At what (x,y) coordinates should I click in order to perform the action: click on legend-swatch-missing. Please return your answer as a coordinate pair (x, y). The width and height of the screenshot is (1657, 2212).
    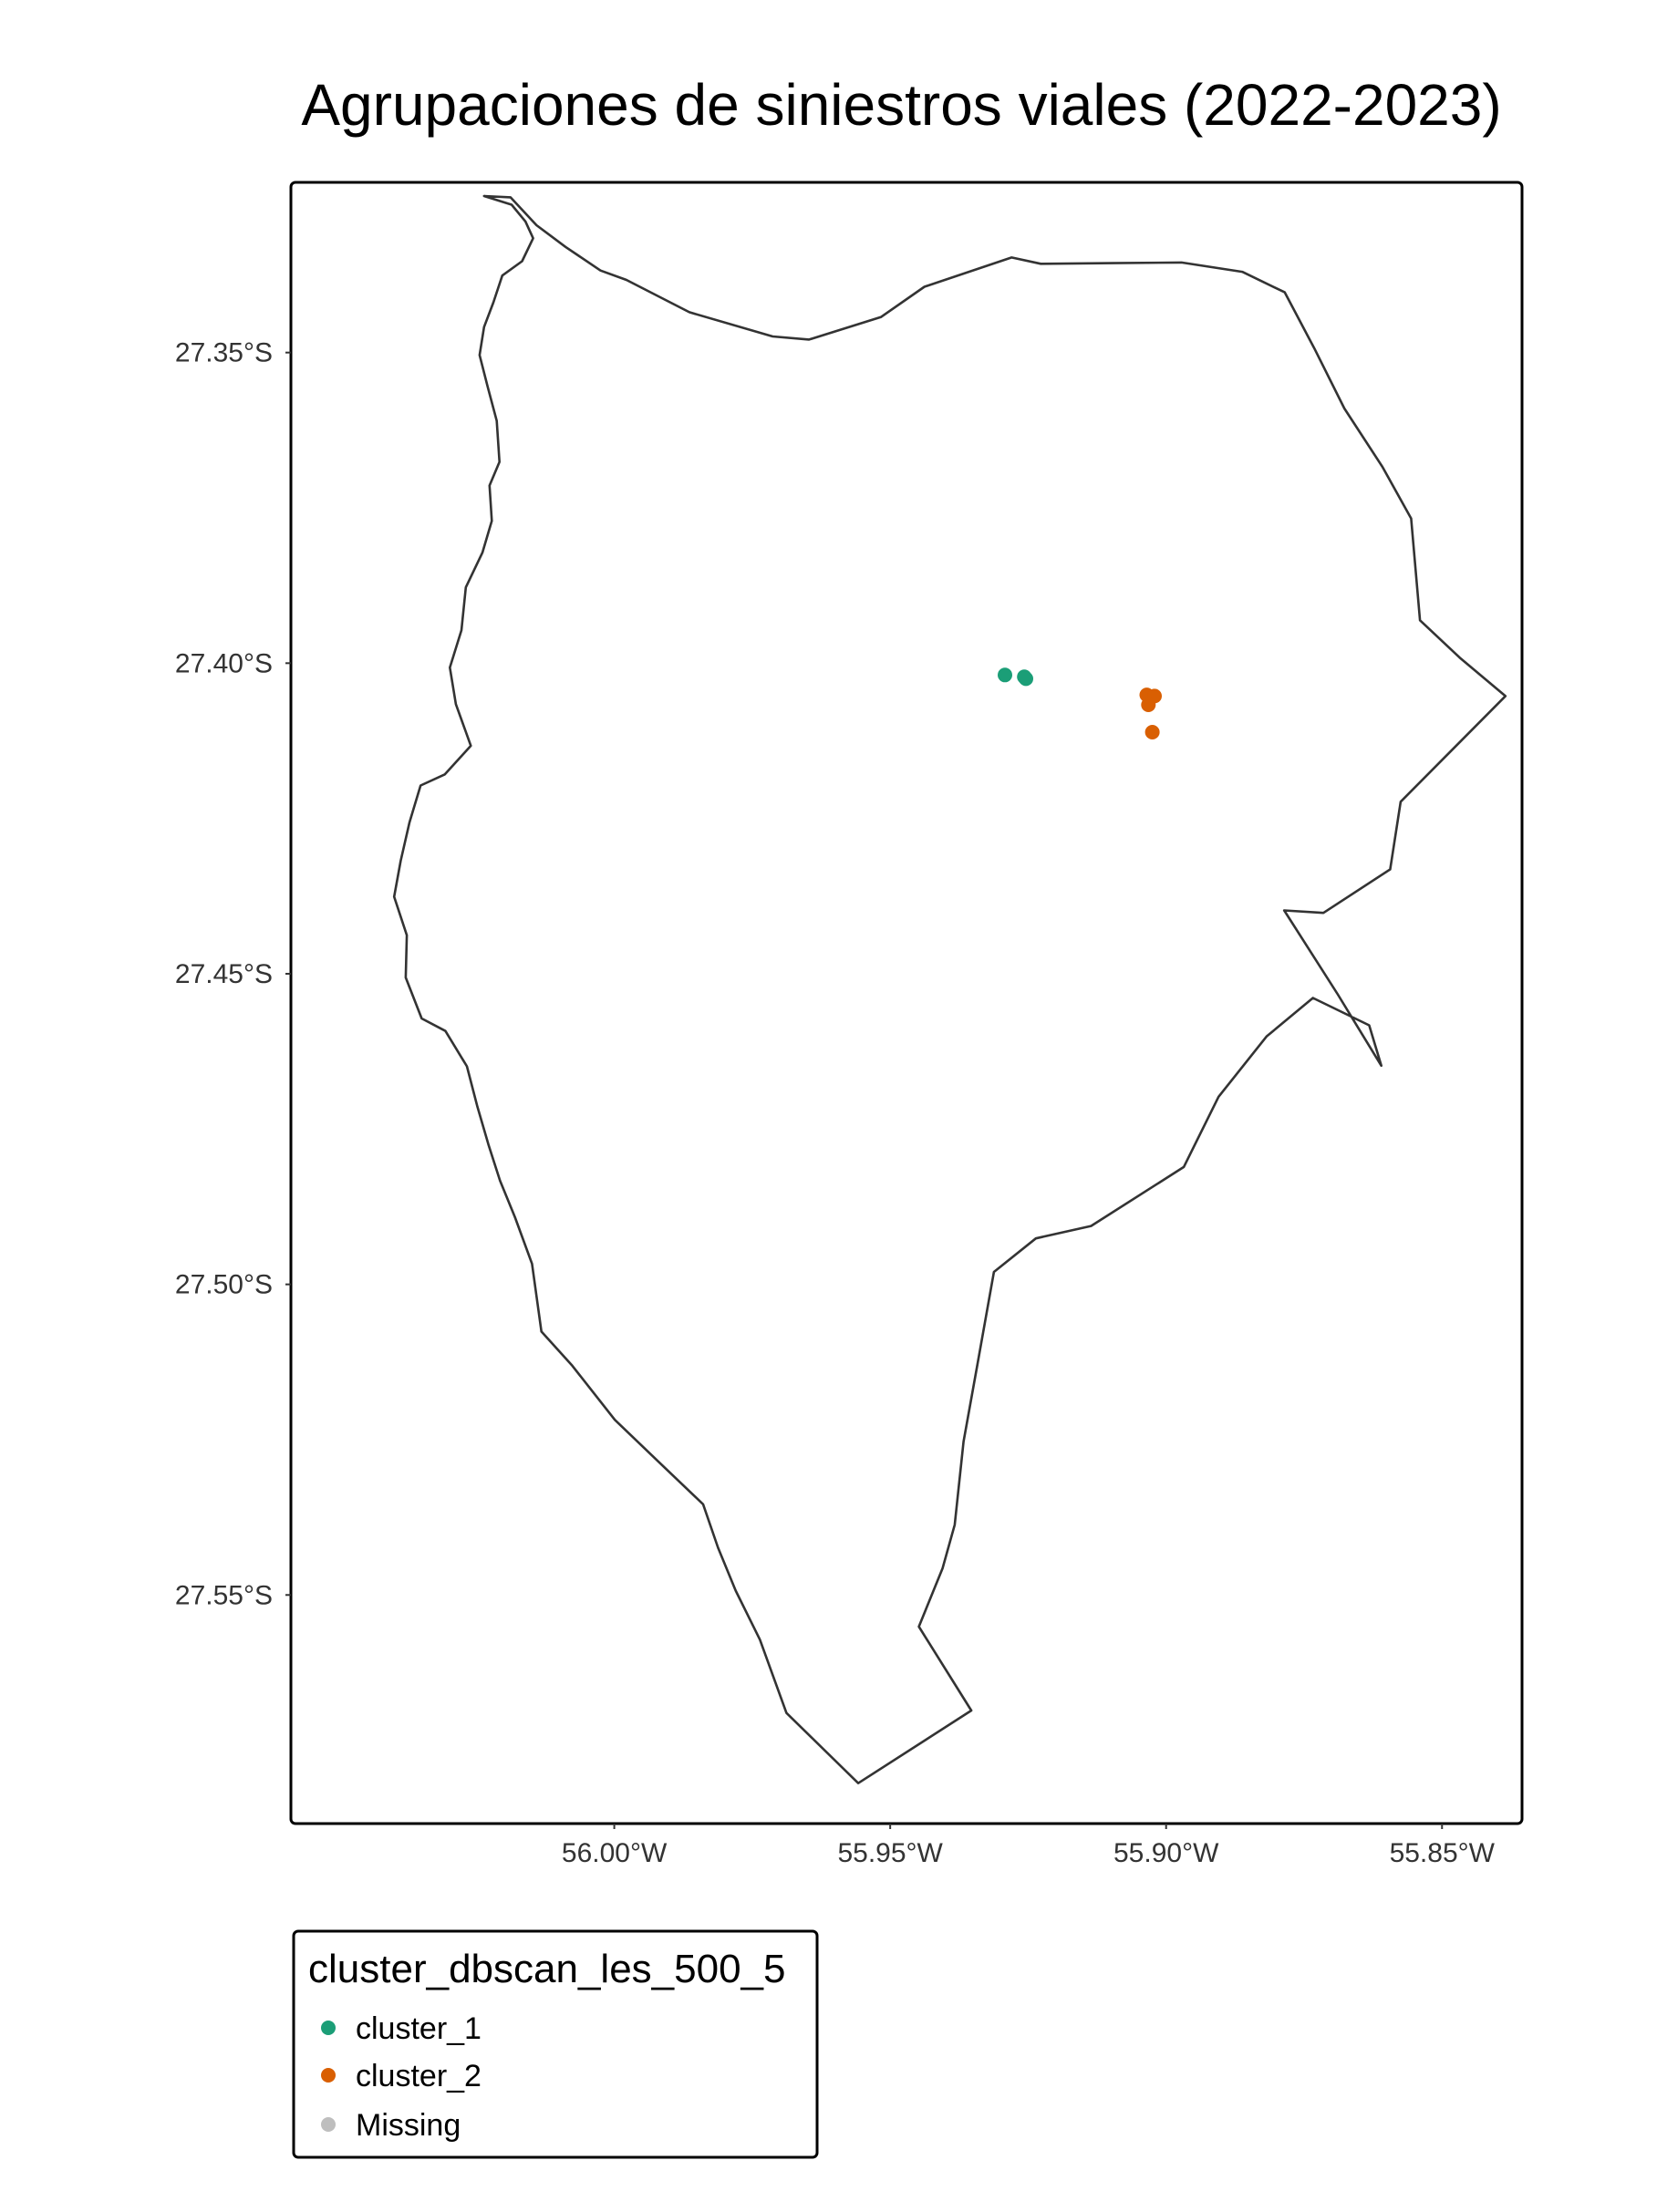
    Looking at the image, I should click on (328, 2125).